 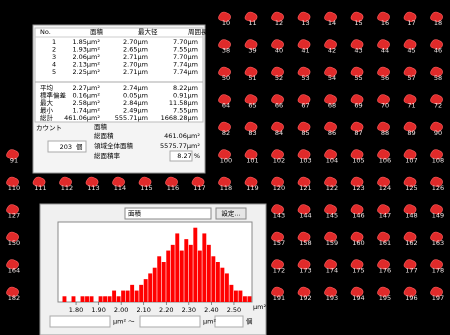 What do you see at coordinates (229, 321) in the screenshot?
I see `count-input` at bounding box center [229, 321].